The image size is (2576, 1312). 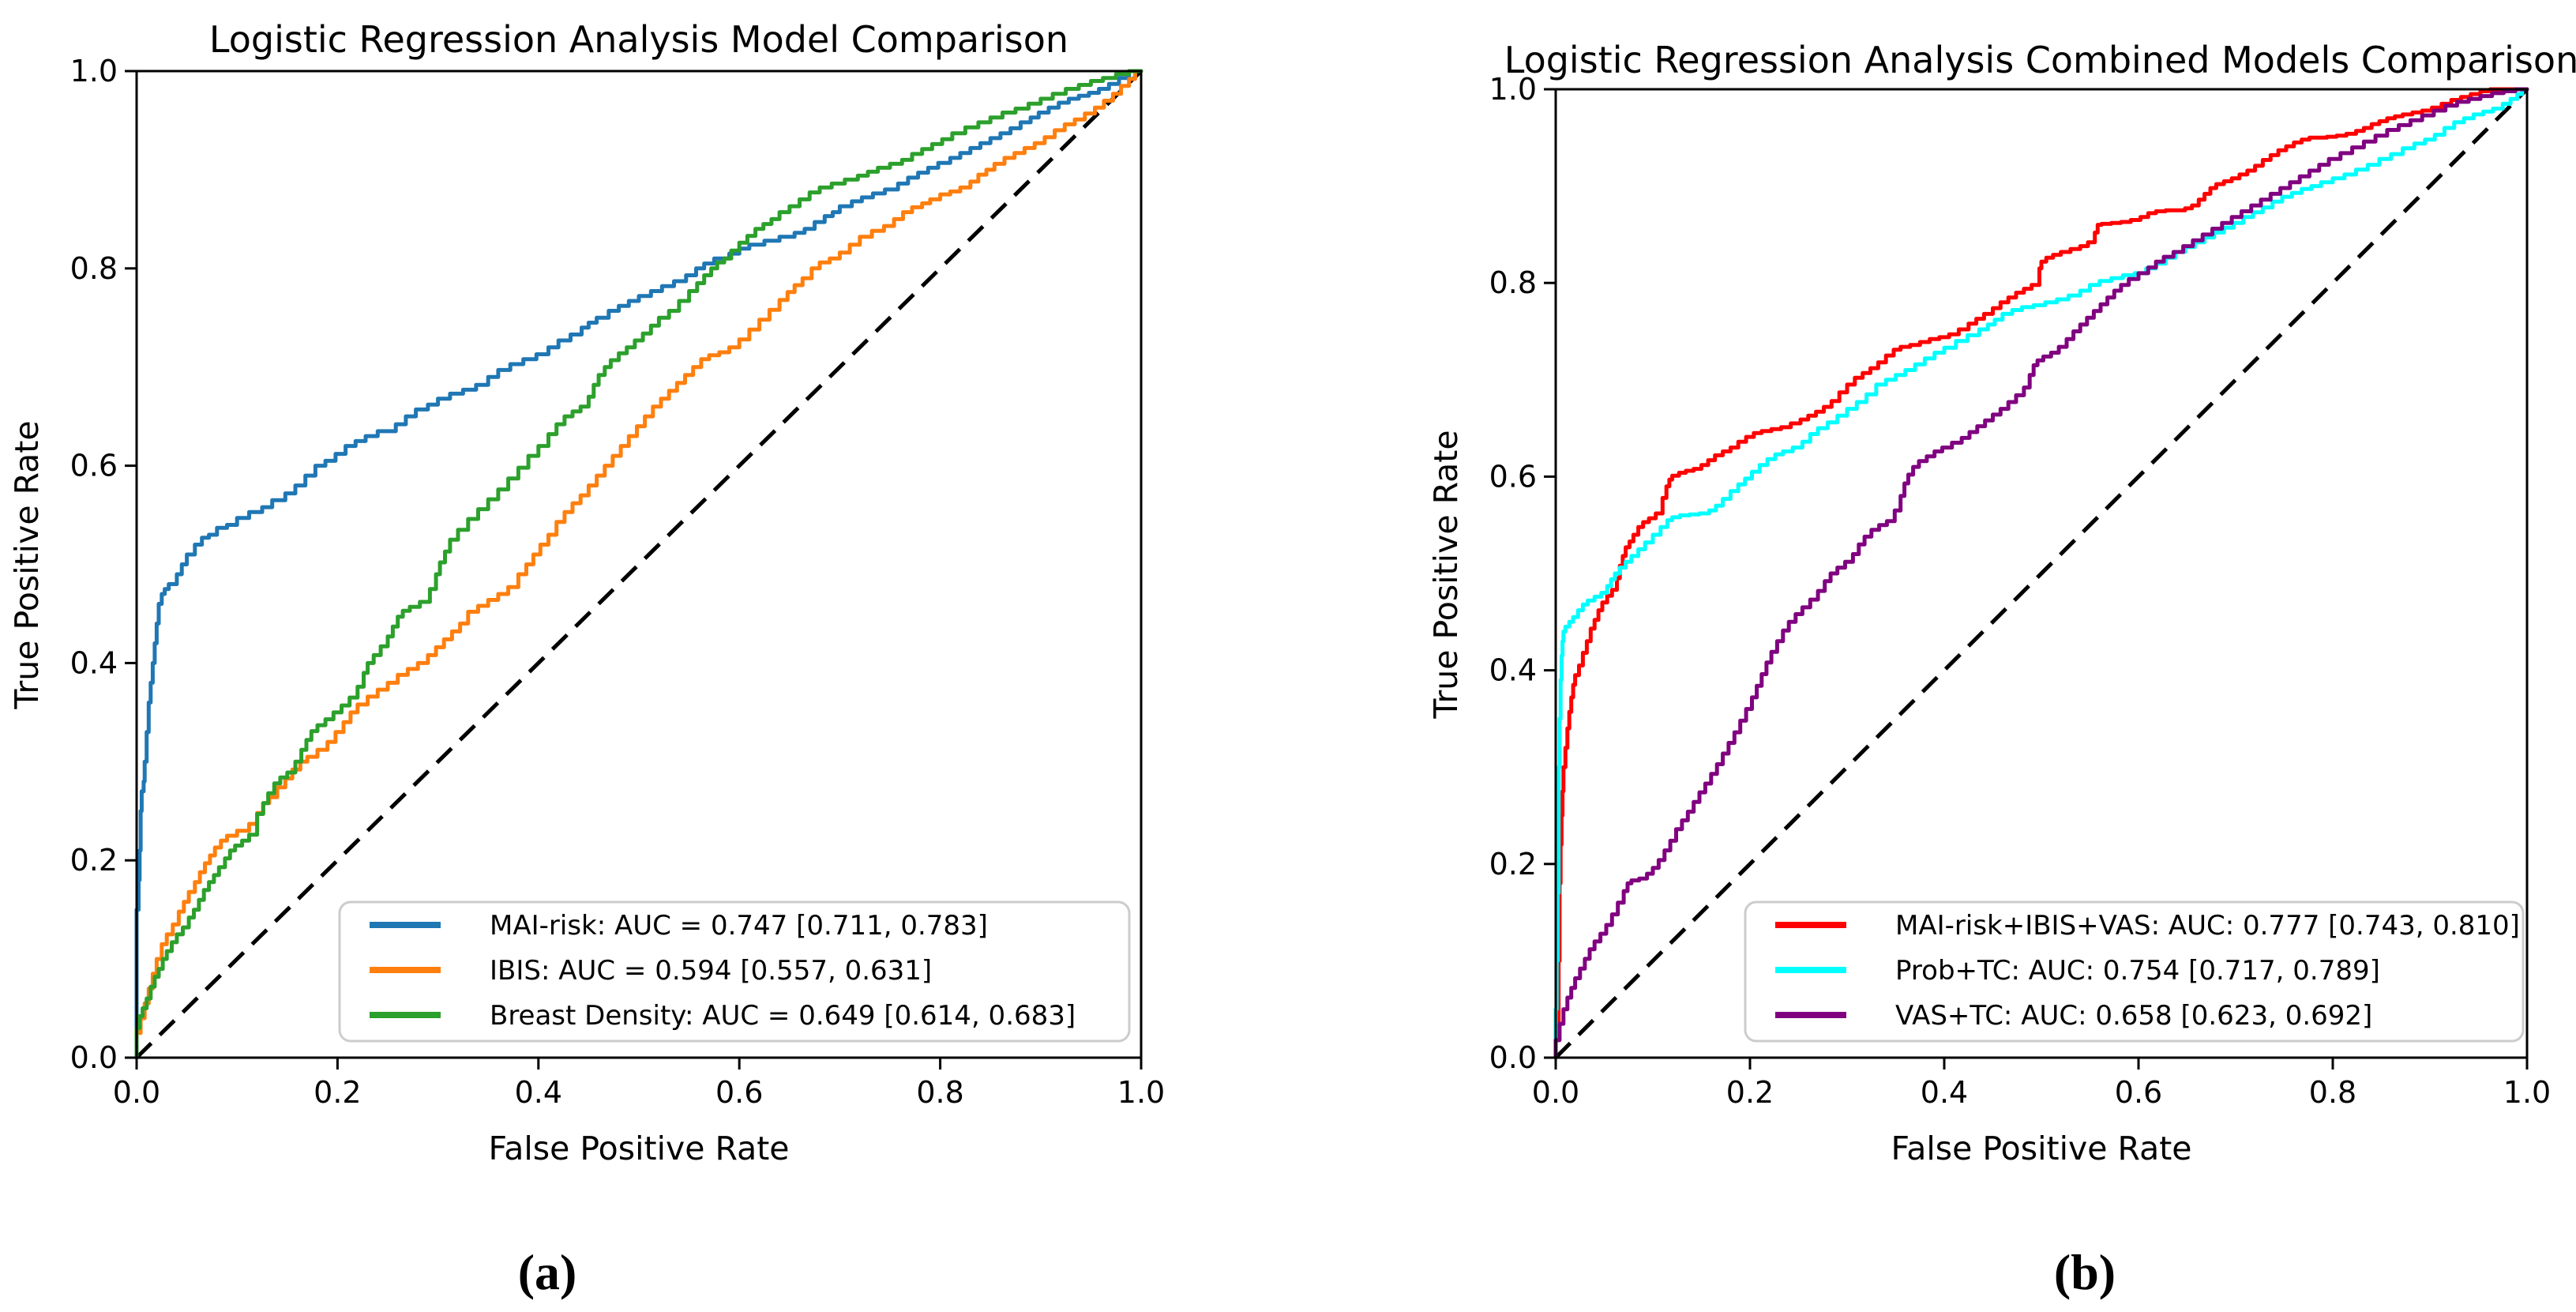 I want to click on legend-entry-label: MAI-risk: AUC = 0.747 [0.711, 0.783], so click(x=739, y=926).